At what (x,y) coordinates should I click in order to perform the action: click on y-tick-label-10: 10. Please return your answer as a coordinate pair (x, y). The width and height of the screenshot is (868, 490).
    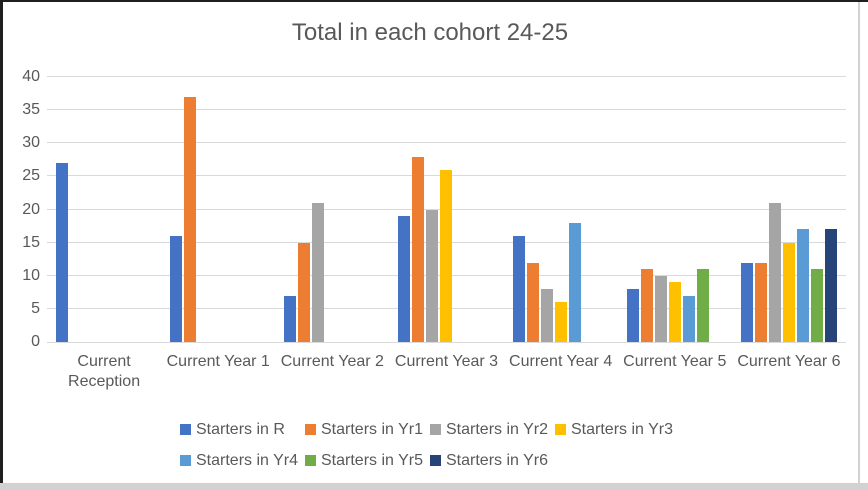
    Looking at the image, I should click on (31, 275).